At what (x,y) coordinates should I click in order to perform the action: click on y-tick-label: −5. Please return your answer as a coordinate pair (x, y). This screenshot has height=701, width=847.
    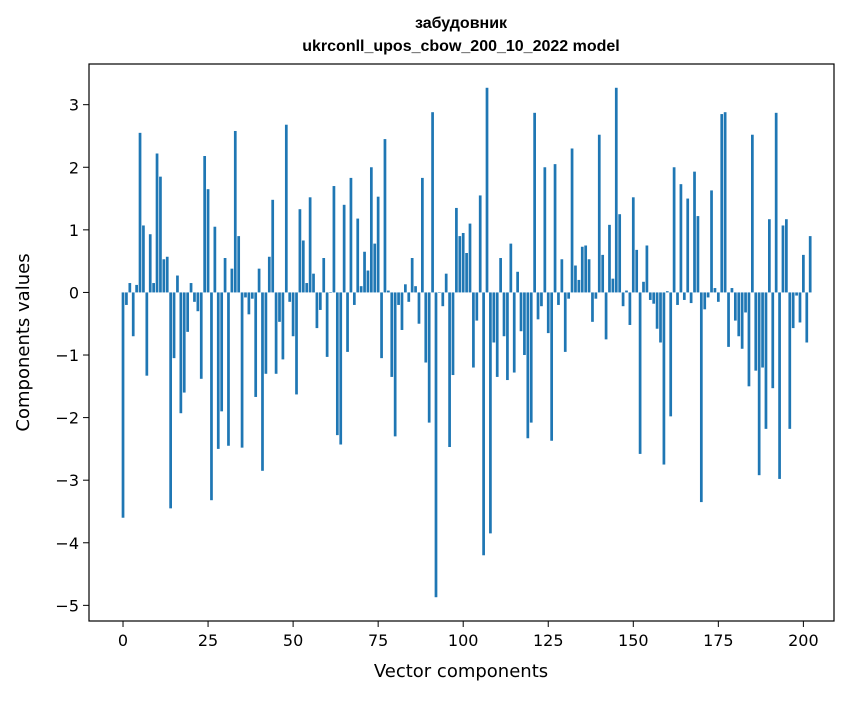
    Looking at the image, I should click on (67, 605).